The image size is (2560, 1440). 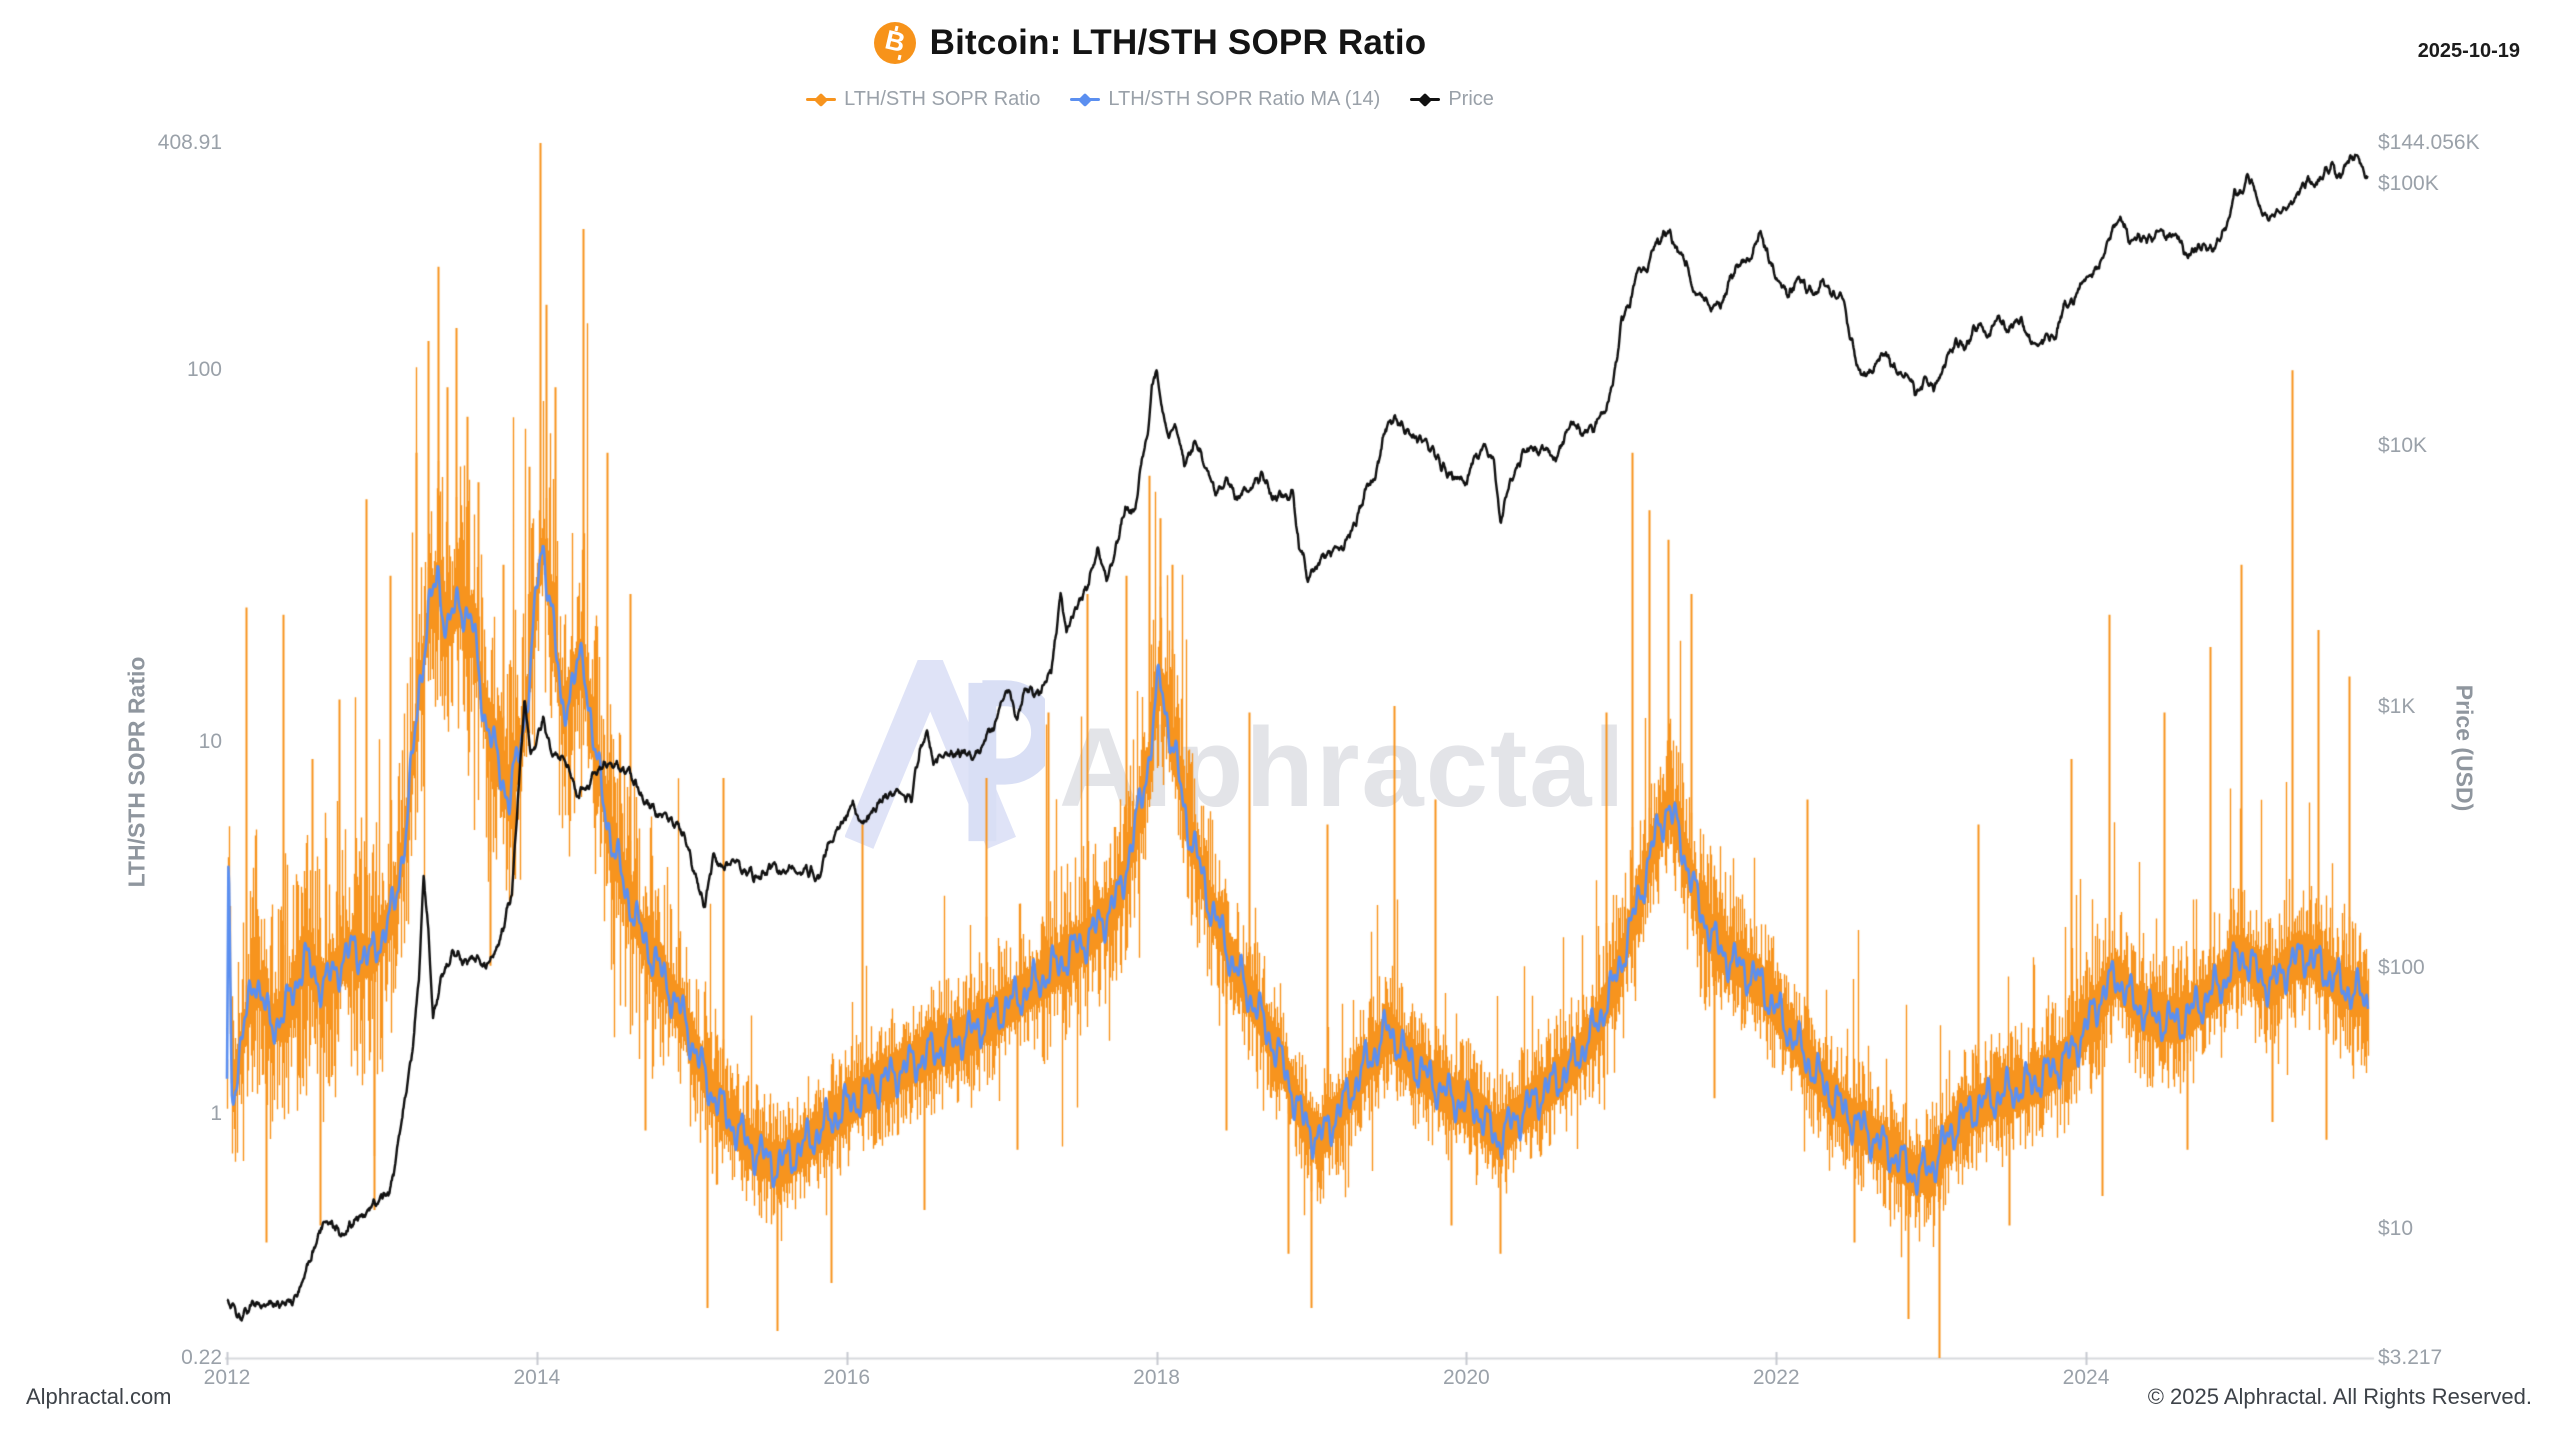 I want to click on x-tick-label: 2018, so click(x=1156, y=1377).